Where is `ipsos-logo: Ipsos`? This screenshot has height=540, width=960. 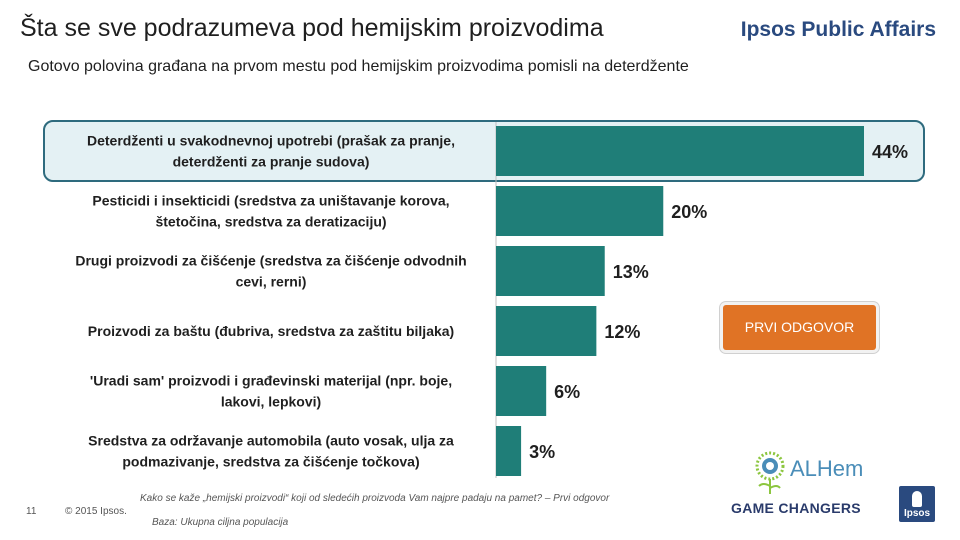 ipsos-logo: Ipsos is located at coordinates (917, 504).